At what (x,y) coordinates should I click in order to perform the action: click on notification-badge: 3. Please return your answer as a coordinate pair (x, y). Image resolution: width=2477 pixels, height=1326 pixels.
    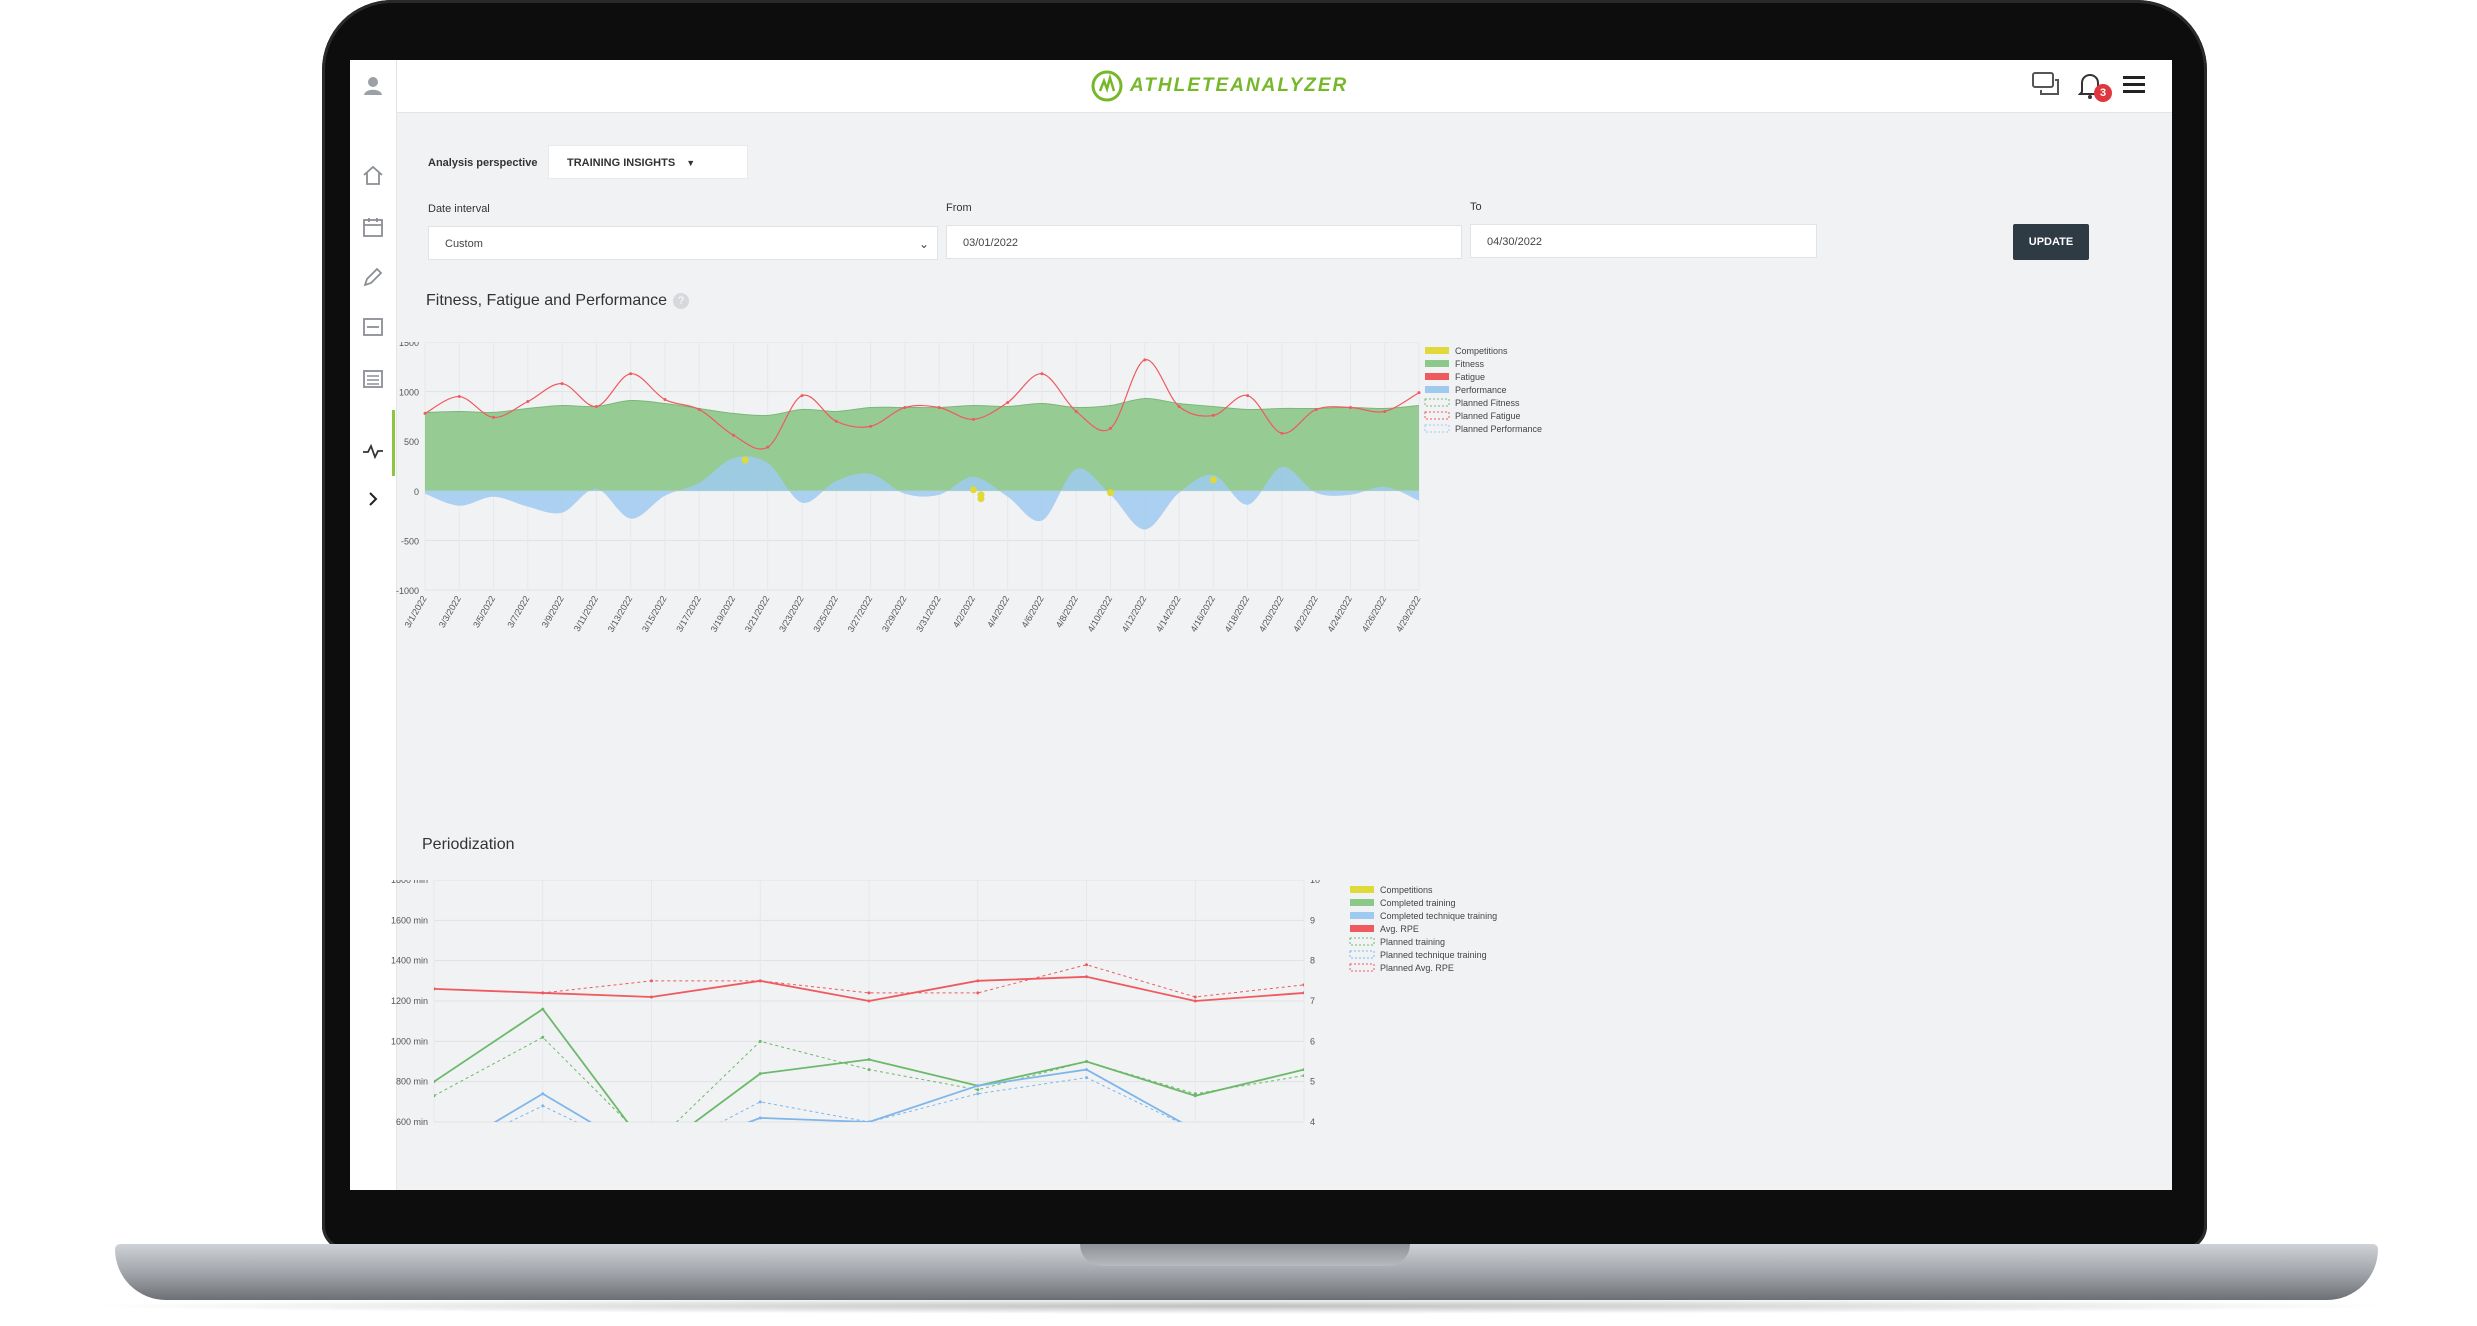
    Looking at the image, I should click on (2103, 93).